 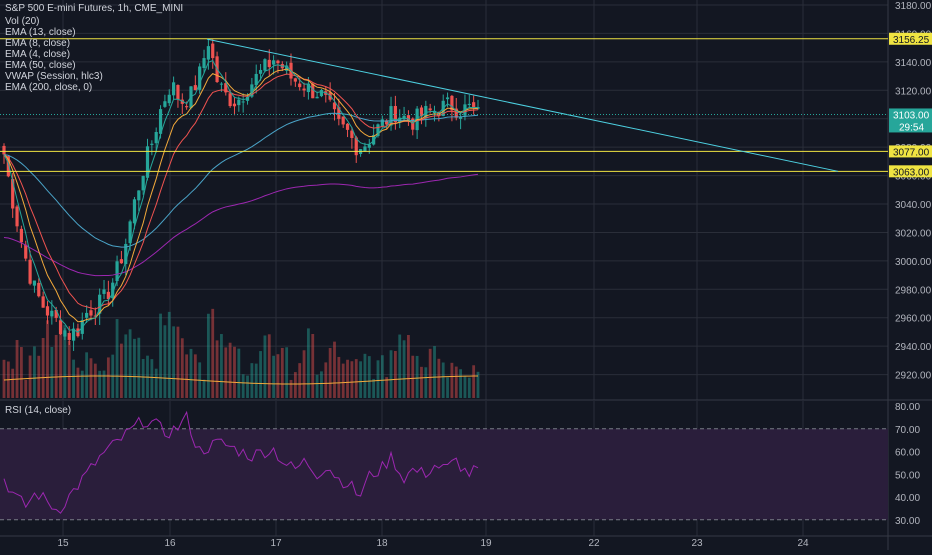 What do you see at coordinates (910, 171) in the screenshot?
I see `badge-support-2-bg` at bounding box center [910, 171].